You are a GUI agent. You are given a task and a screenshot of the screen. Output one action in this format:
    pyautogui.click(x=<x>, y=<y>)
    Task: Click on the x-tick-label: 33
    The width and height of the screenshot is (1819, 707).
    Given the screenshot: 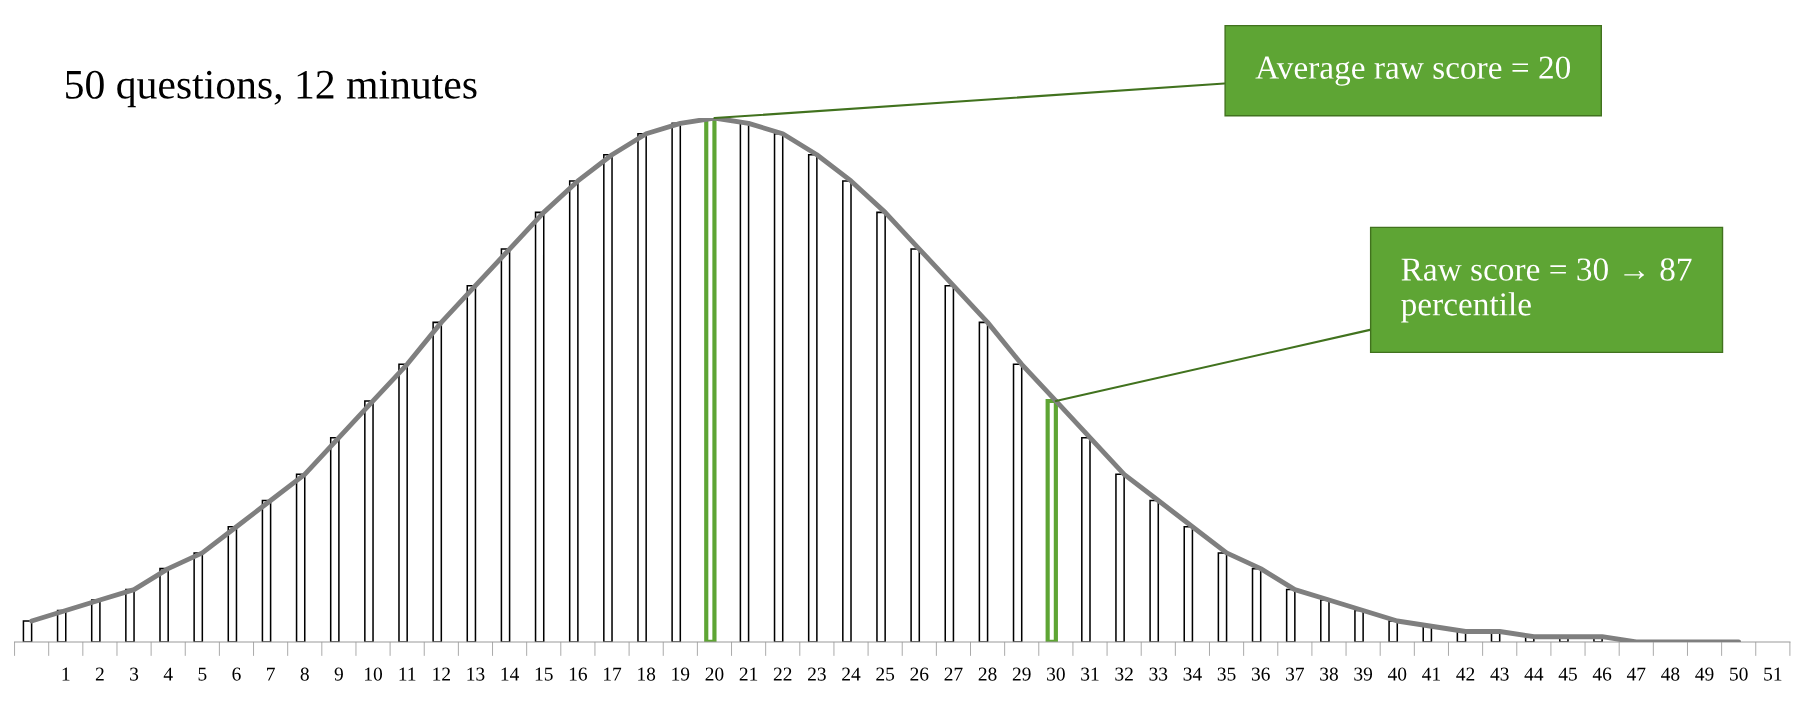 What is the action you would take?
    pyautogui.click(x=1158, y=674)
    